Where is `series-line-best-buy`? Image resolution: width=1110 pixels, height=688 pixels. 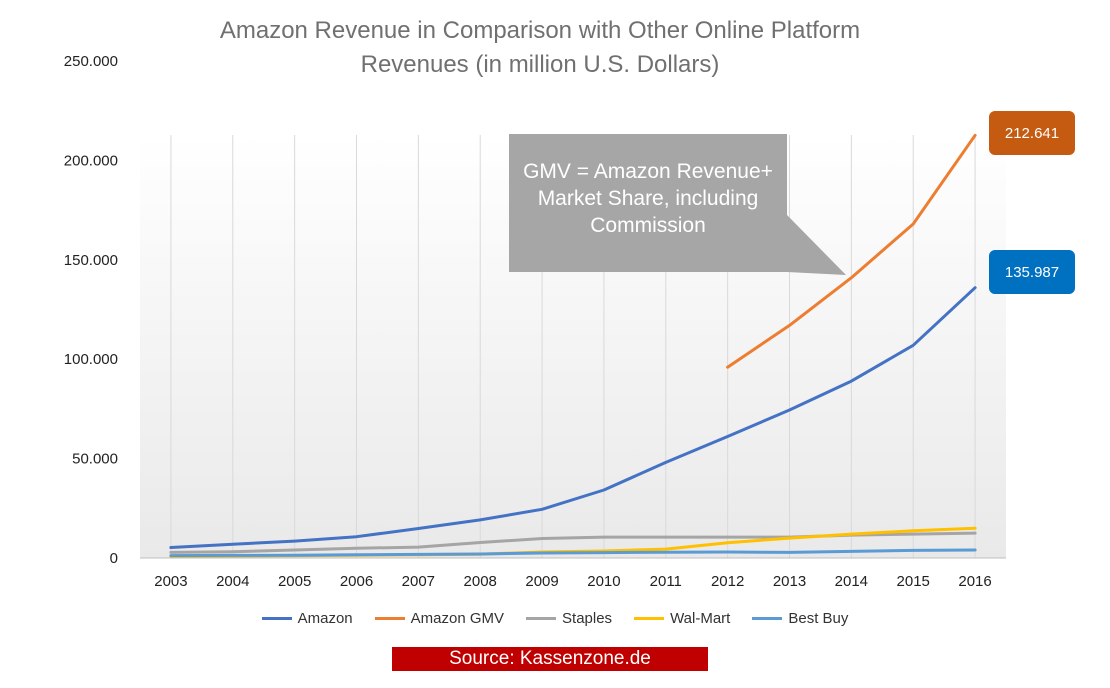 series-line-best-buy is located at coordinates (573, 553).